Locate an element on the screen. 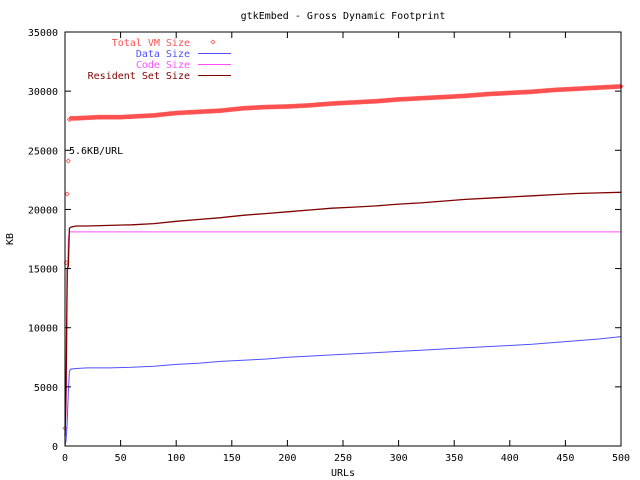  x-tick-label: 400 is located at coordinates (510, 458).